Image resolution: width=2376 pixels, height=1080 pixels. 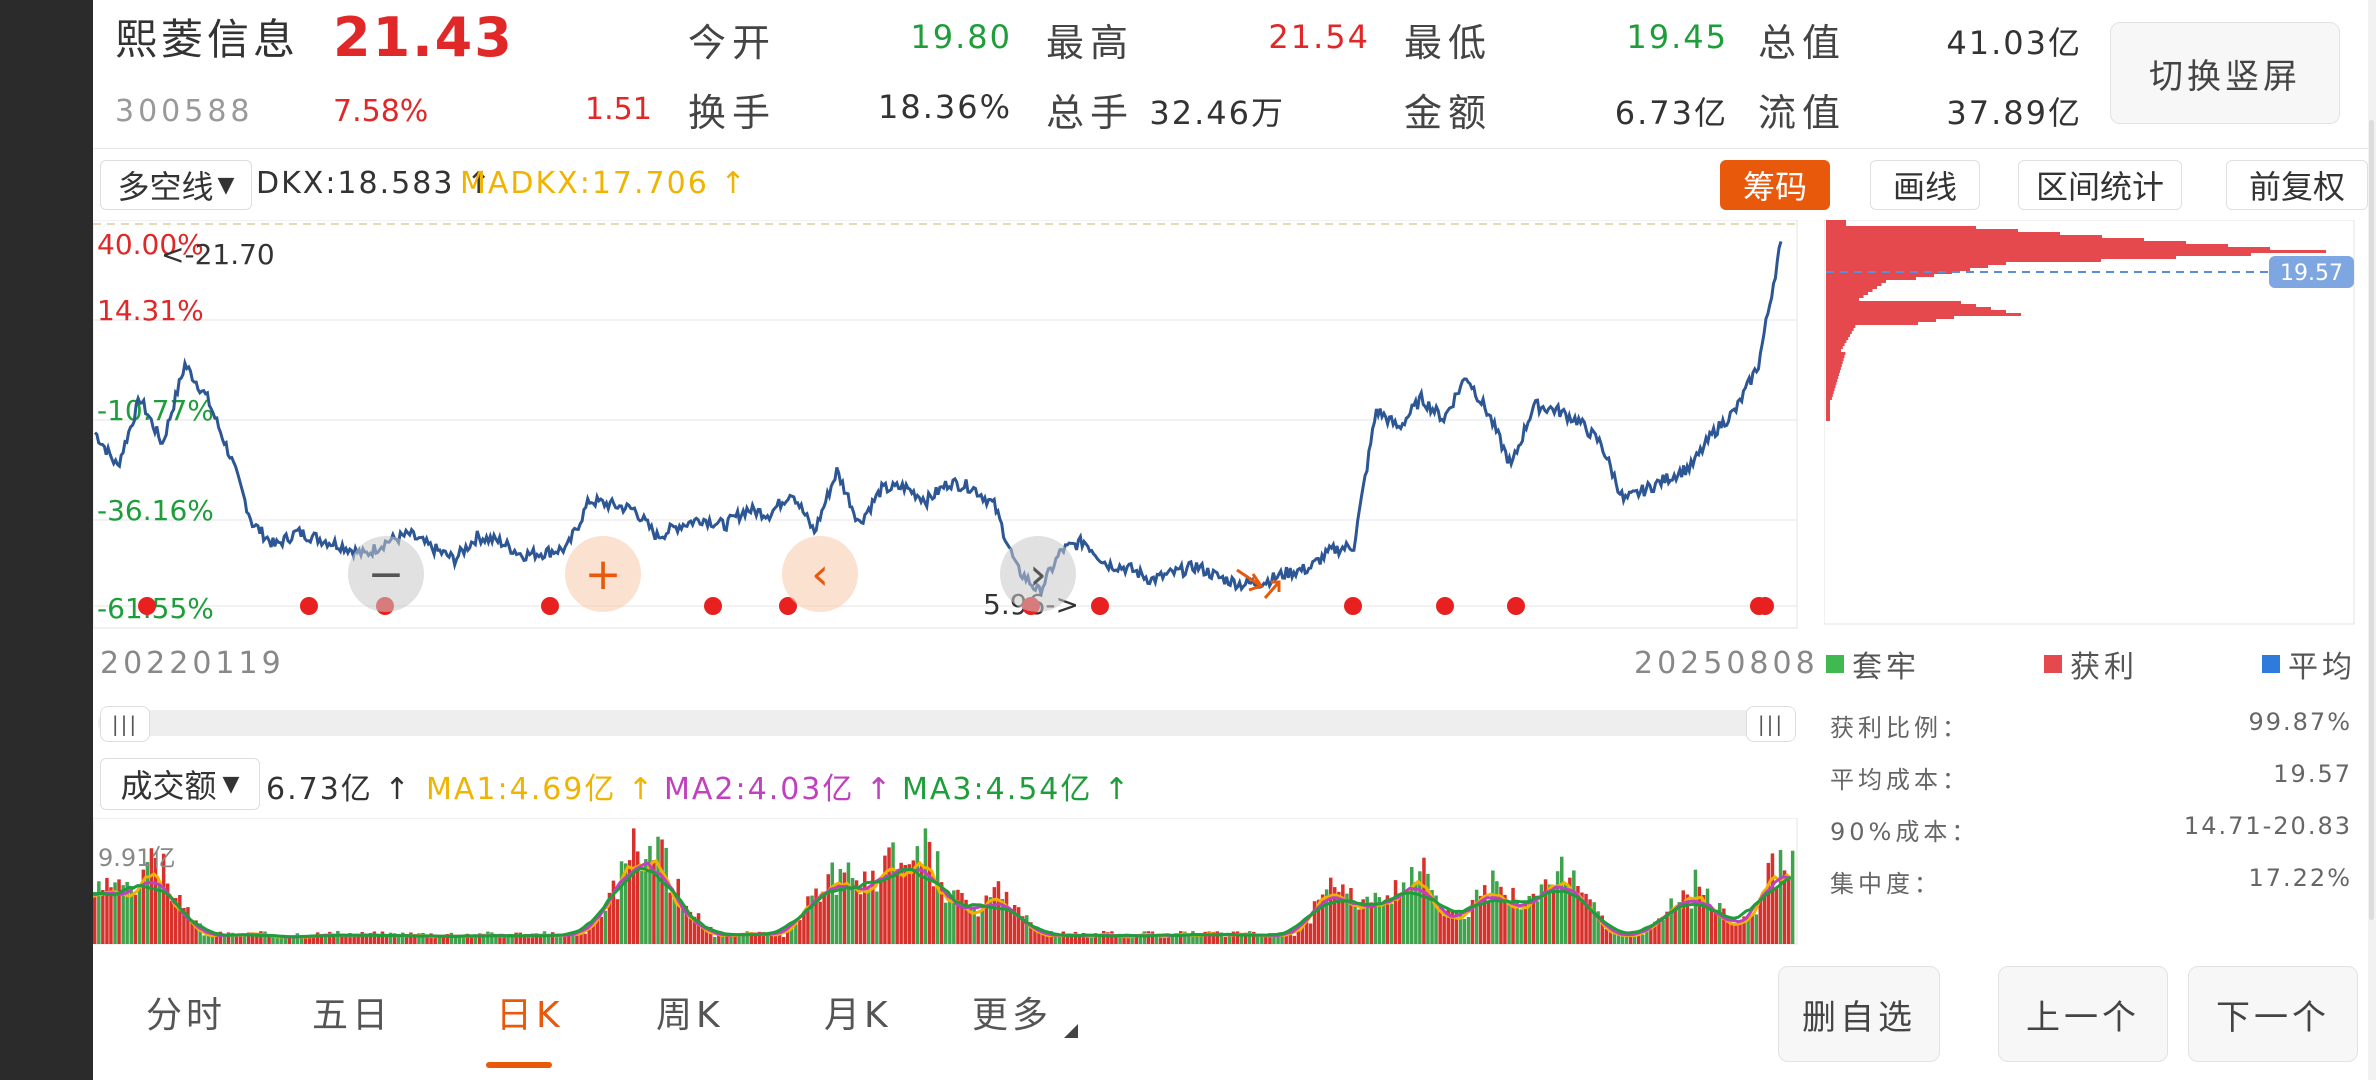 What do you see at coordinates (2225, 73) in the screenshot?
I see `switch-portrait-button: 切换竖屏` at bounding box center [2225, 73].